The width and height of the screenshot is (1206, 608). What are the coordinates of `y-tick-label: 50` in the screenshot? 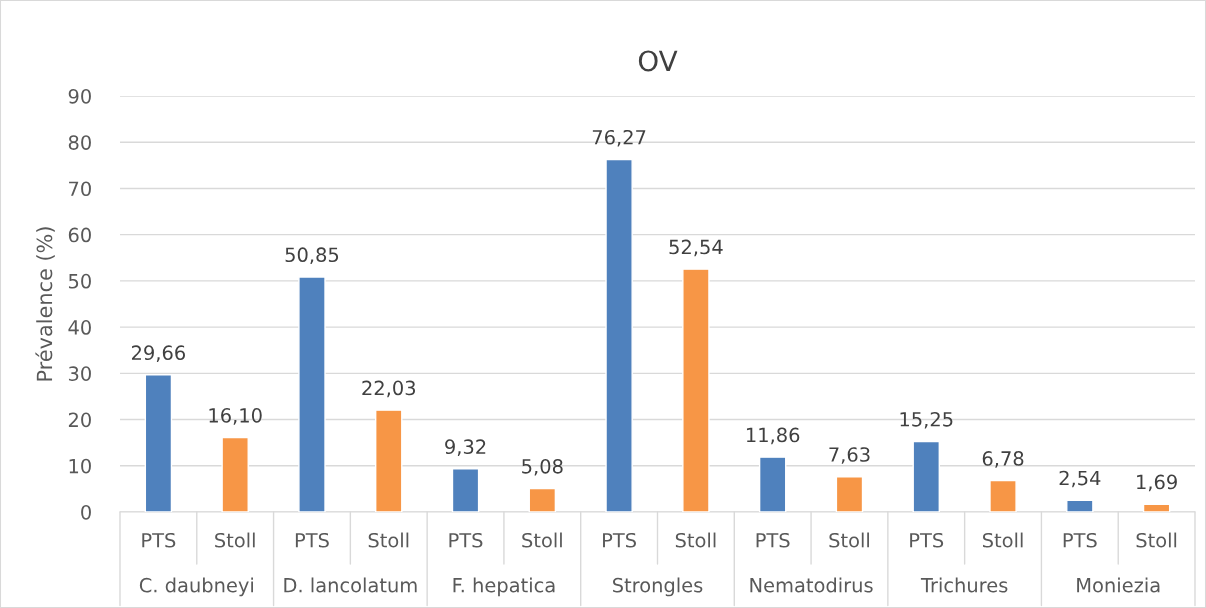 It's located at (79, 281).